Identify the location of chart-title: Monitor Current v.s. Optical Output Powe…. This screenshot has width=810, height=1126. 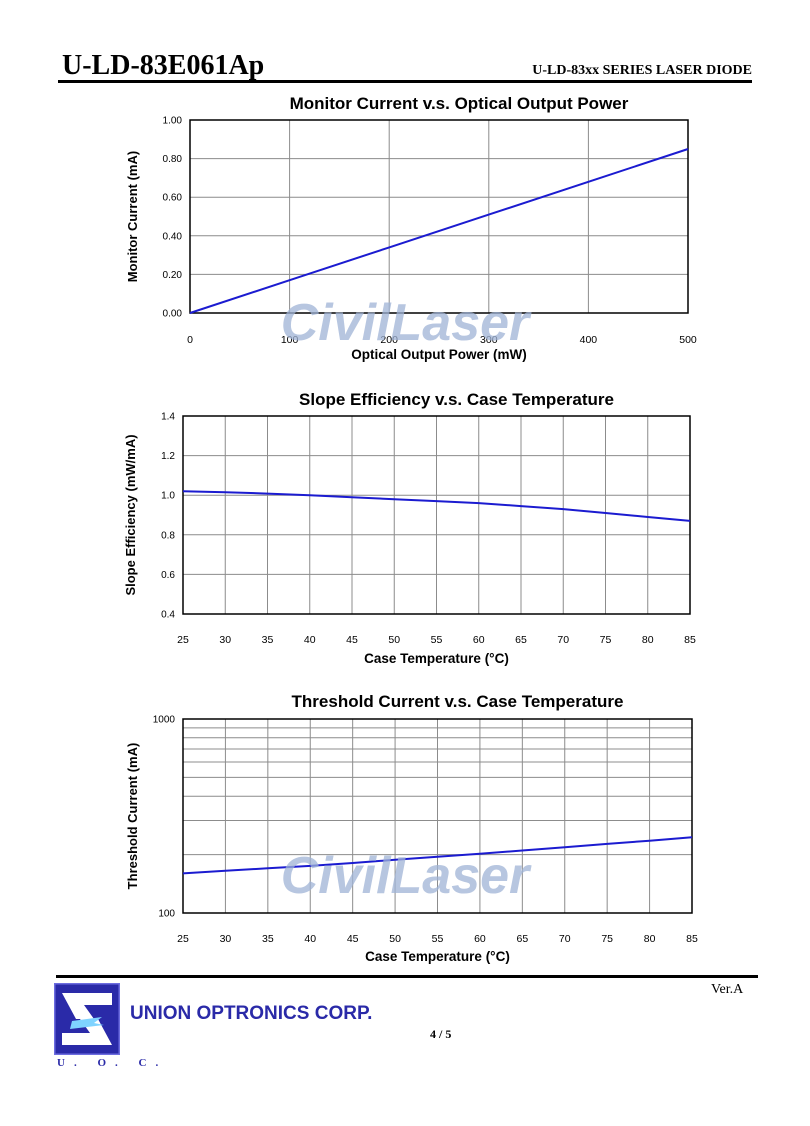
(459, 103).